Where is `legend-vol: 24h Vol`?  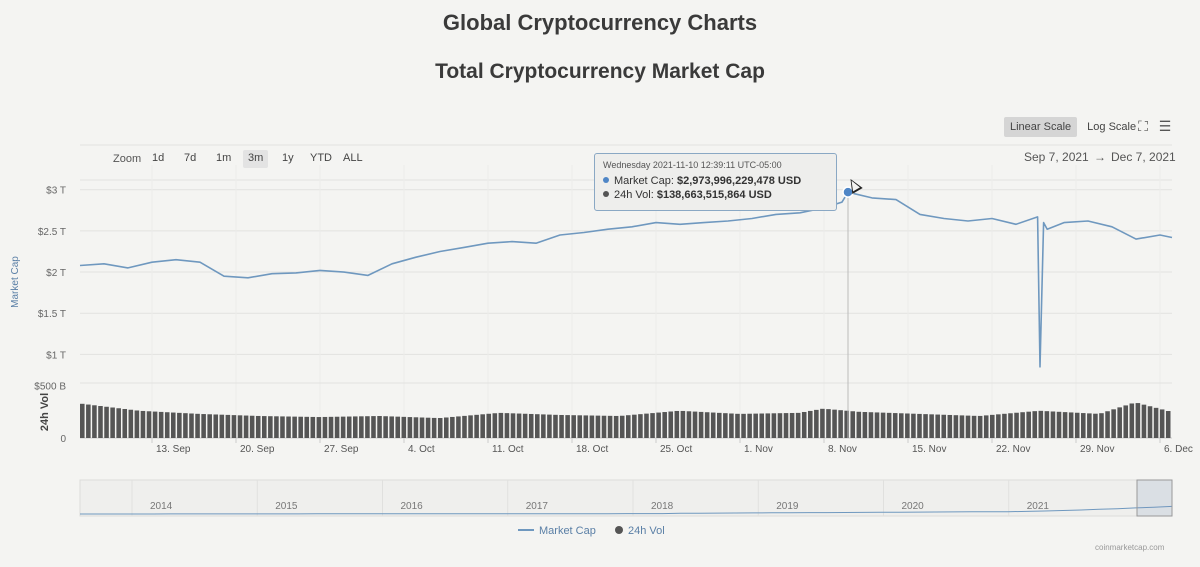
legend-vol: 24h Vol is located at coordinates (640, 531).